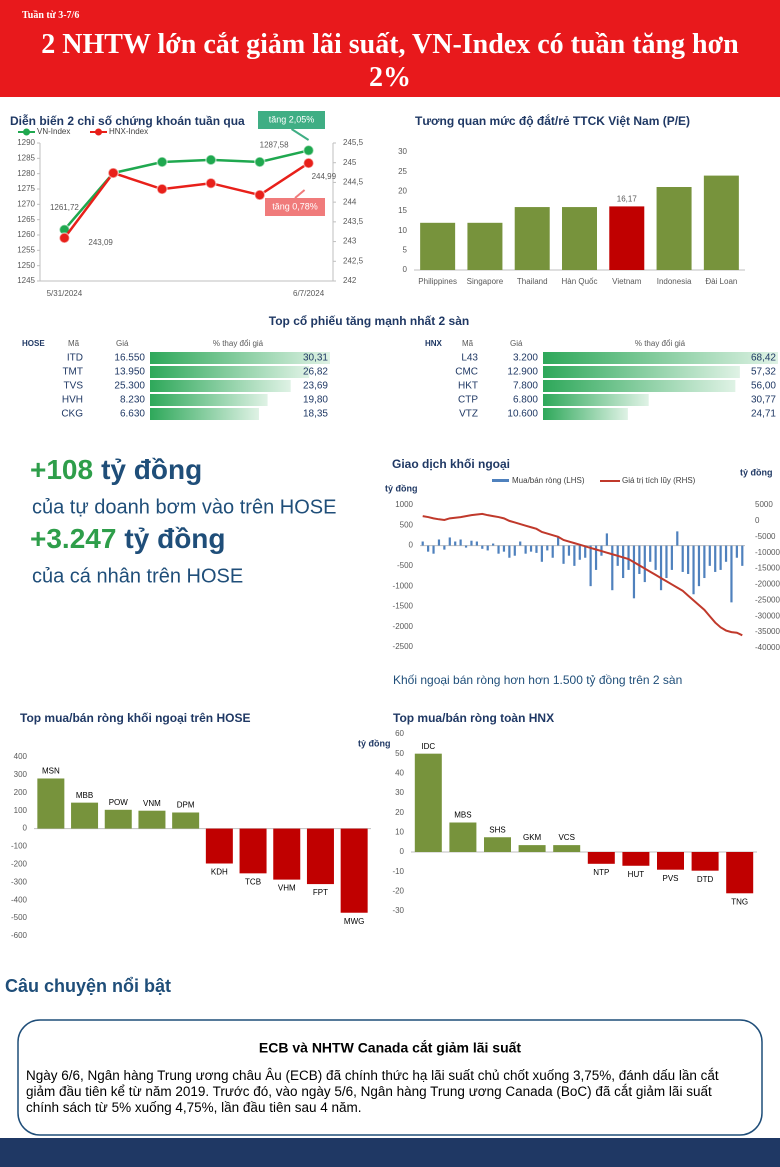  I want to click on annotation-box, so click(295, 207).